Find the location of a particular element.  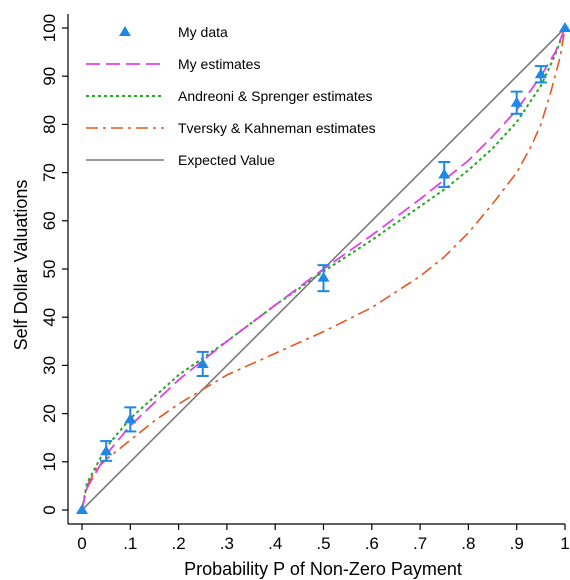

y-tick-label: 0 is located at coordinates (49, 509).